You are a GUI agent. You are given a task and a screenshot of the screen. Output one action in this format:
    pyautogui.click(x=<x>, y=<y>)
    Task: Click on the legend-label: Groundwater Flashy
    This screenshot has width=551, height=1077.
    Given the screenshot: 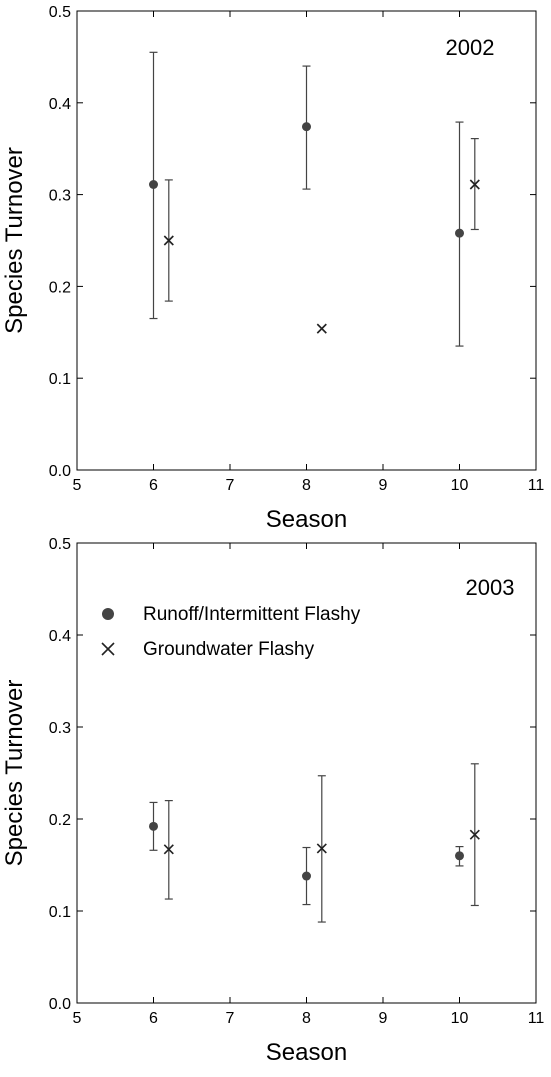 What is the action you would take?
    pyautogui.click(x=229, y=649)
    